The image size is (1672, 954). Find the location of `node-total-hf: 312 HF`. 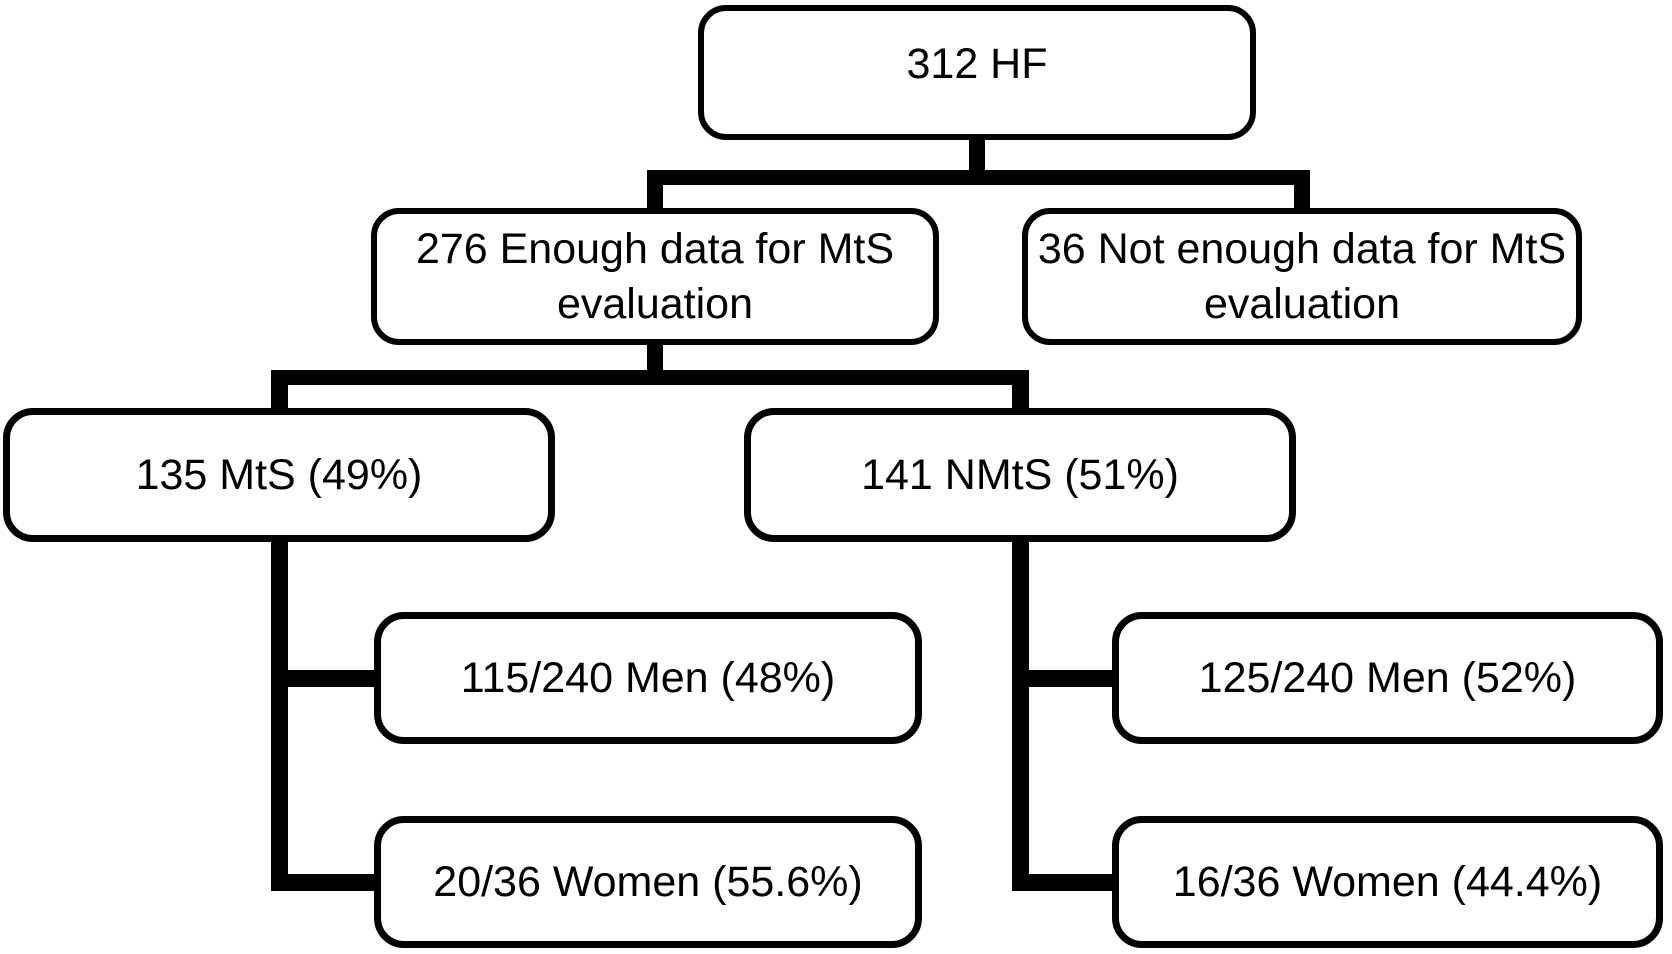

node-total-hf: 312 HF is located at coordinates (977, 72).